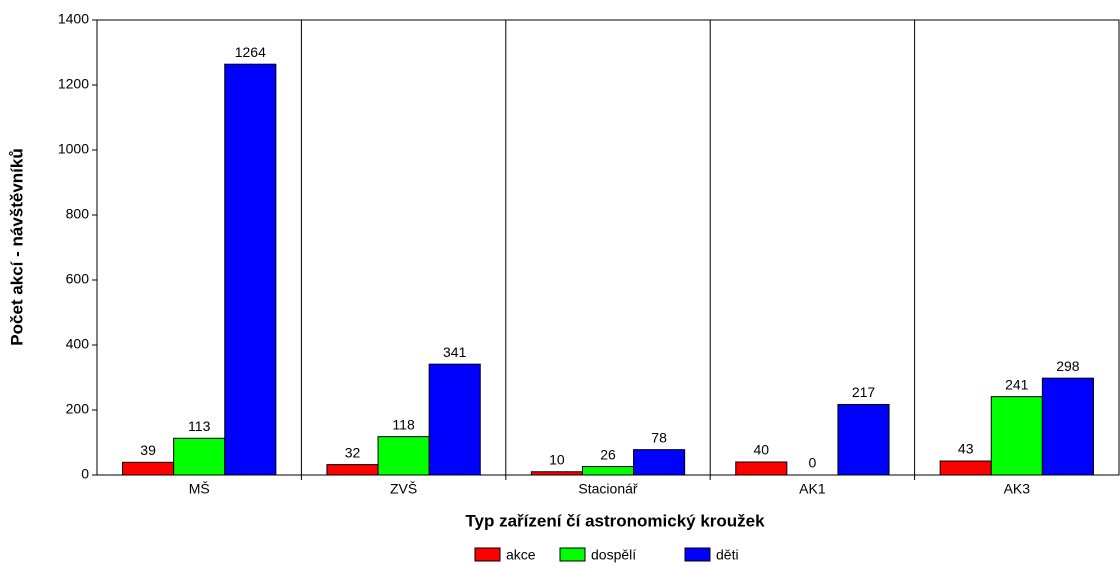  I want to click on x-axis-title: Typ zařízení čí astronomický kroužek, so click(615, 520).